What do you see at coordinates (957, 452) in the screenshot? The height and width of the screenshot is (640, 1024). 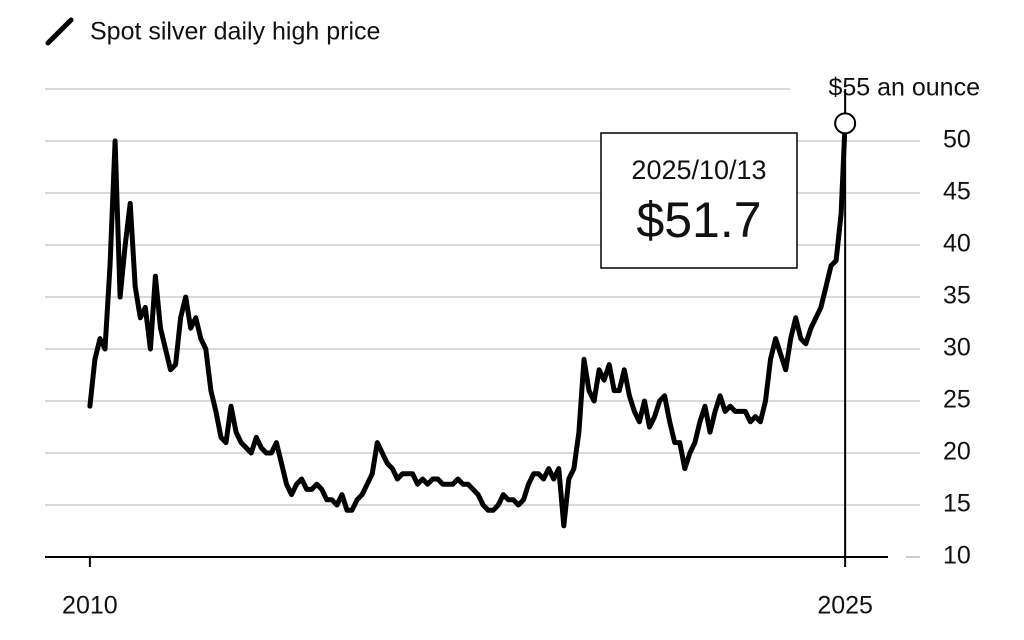 I see `y-tick-label: 20` at bounding box center [957, 452].